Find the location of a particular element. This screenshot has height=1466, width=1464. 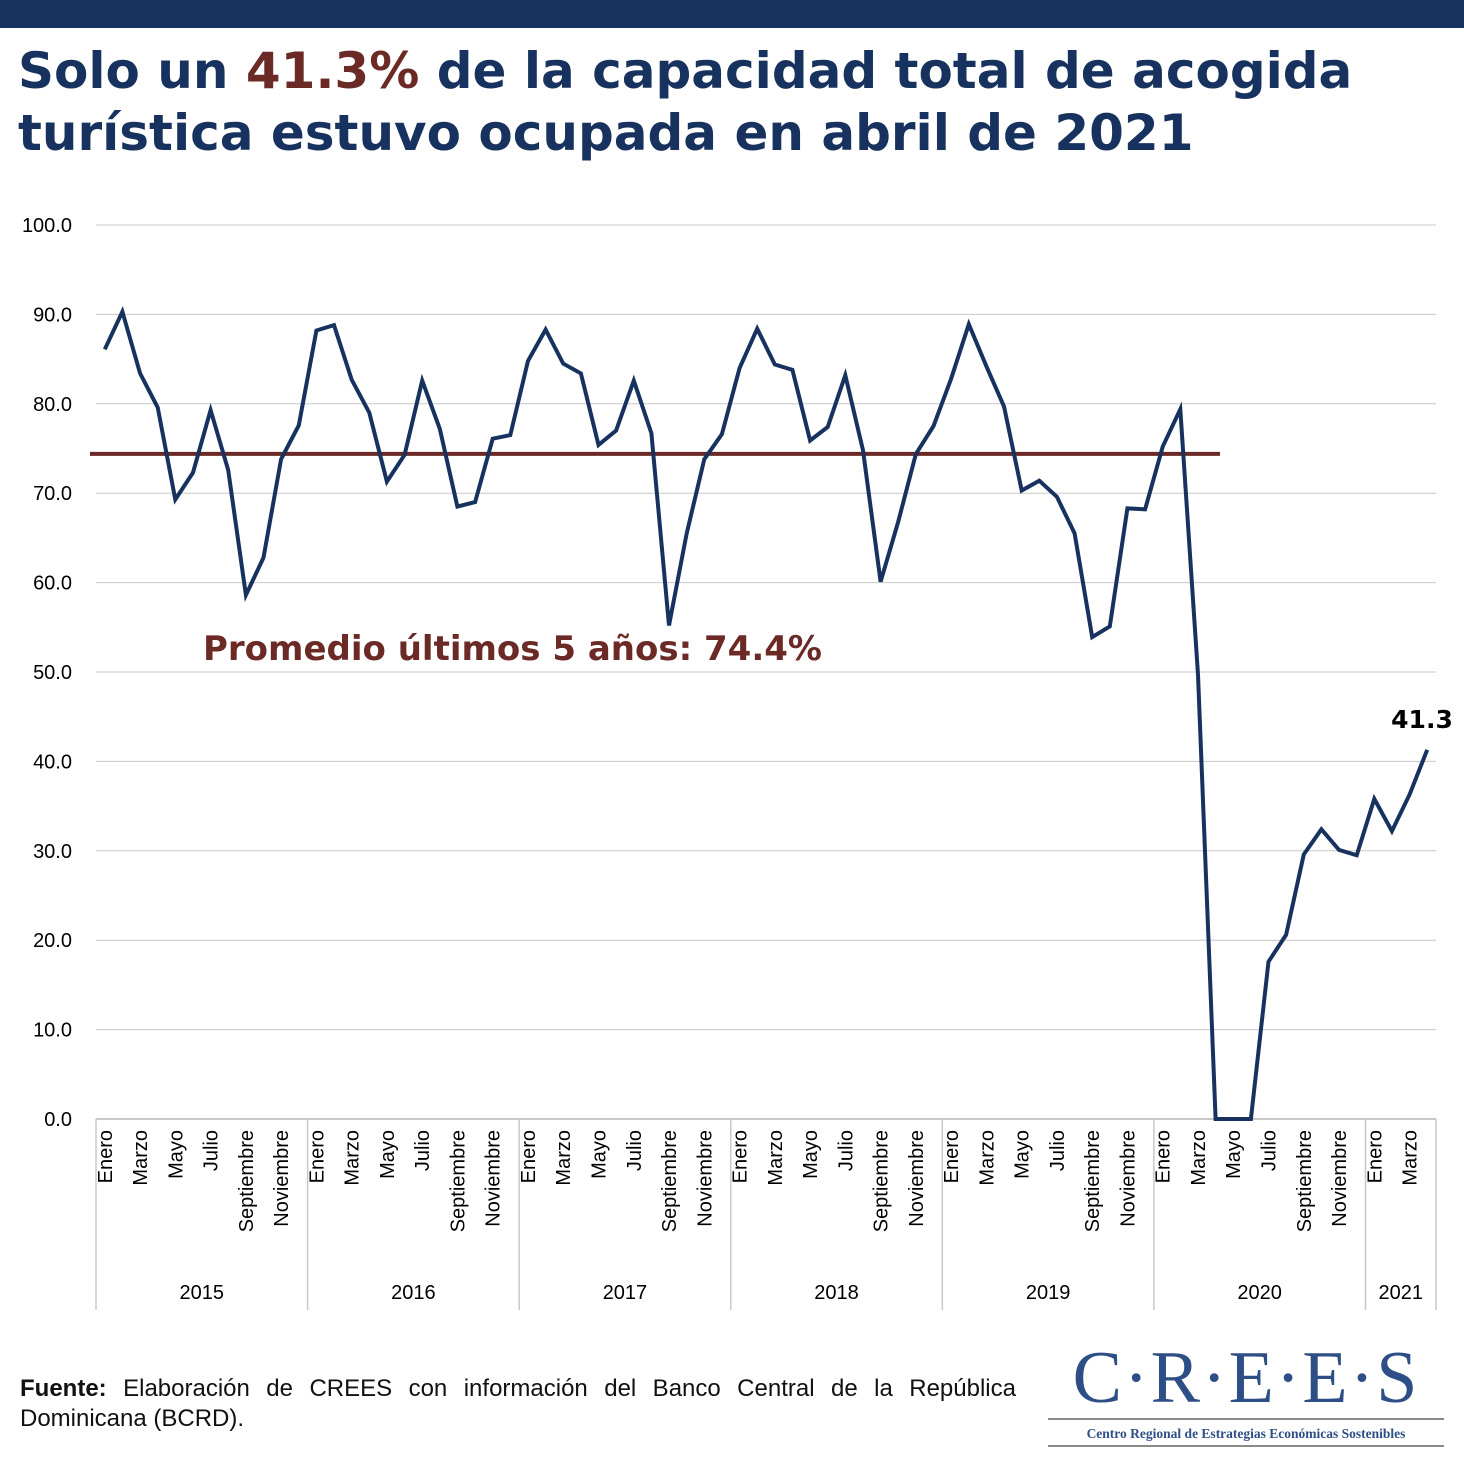

x-year-label: 2017 is located at coordinates (625, 1293).